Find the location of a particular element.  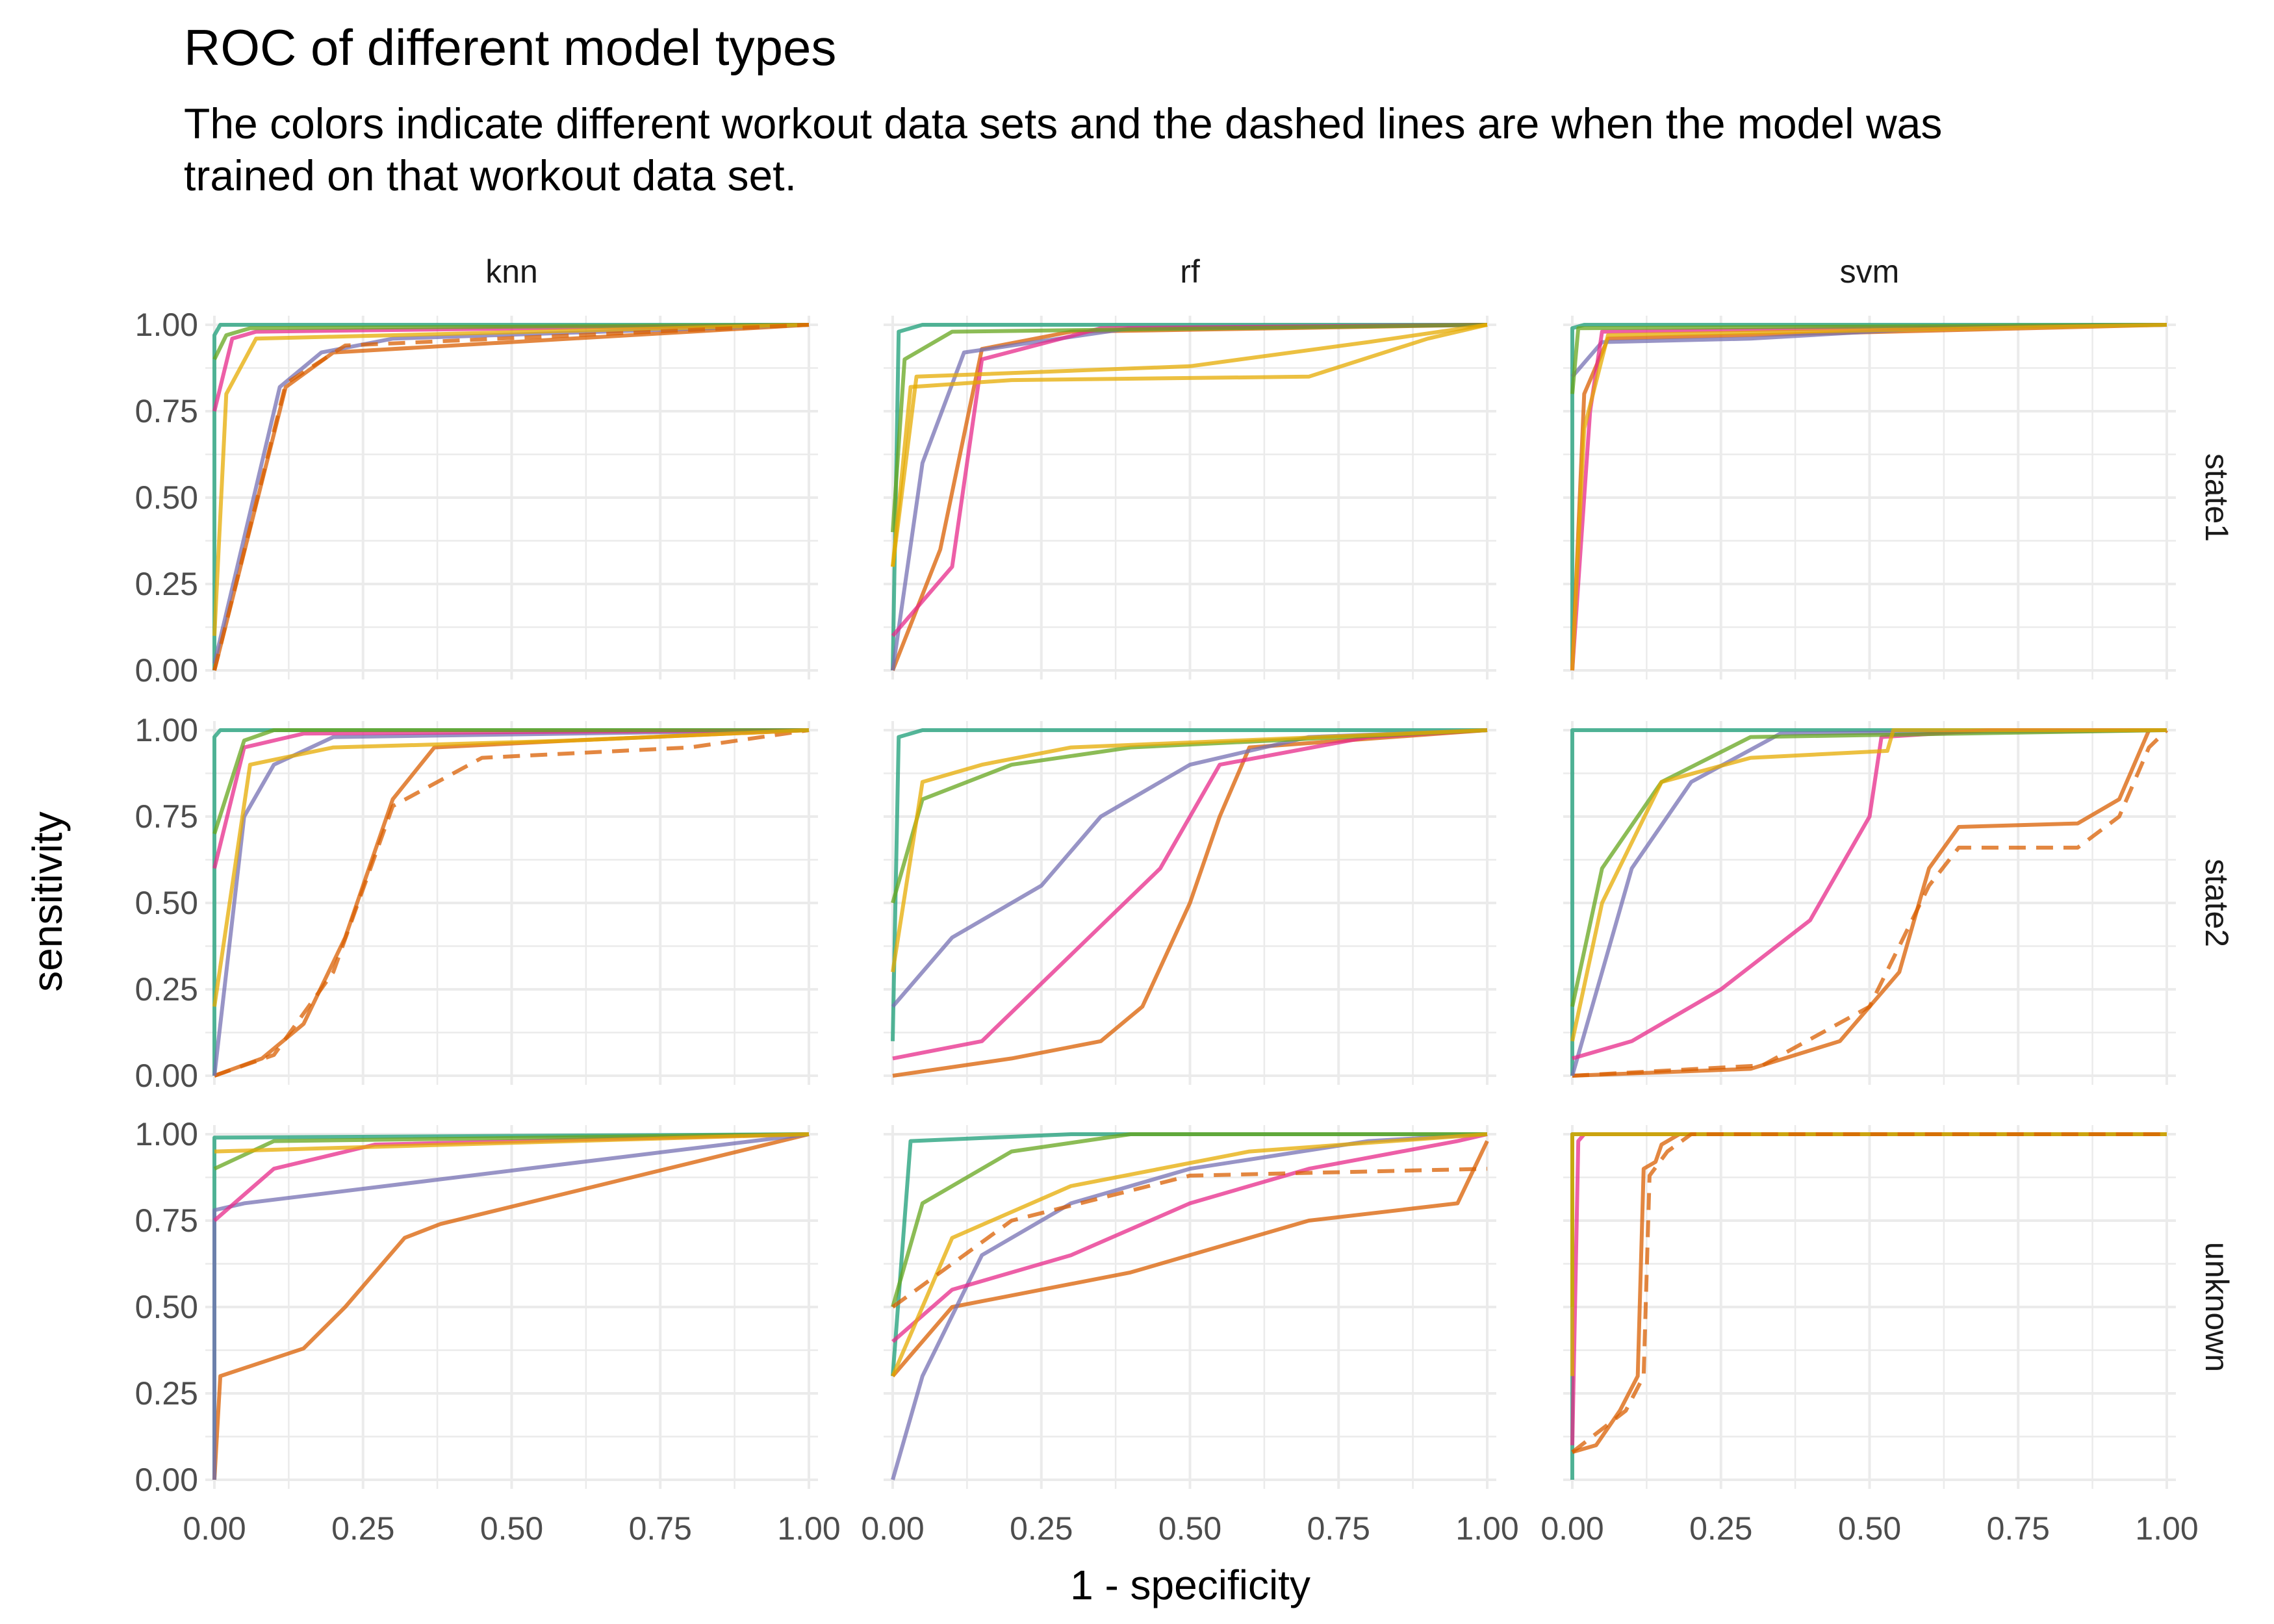

panel-knn-unknown is located at coordinates (511, 1306).